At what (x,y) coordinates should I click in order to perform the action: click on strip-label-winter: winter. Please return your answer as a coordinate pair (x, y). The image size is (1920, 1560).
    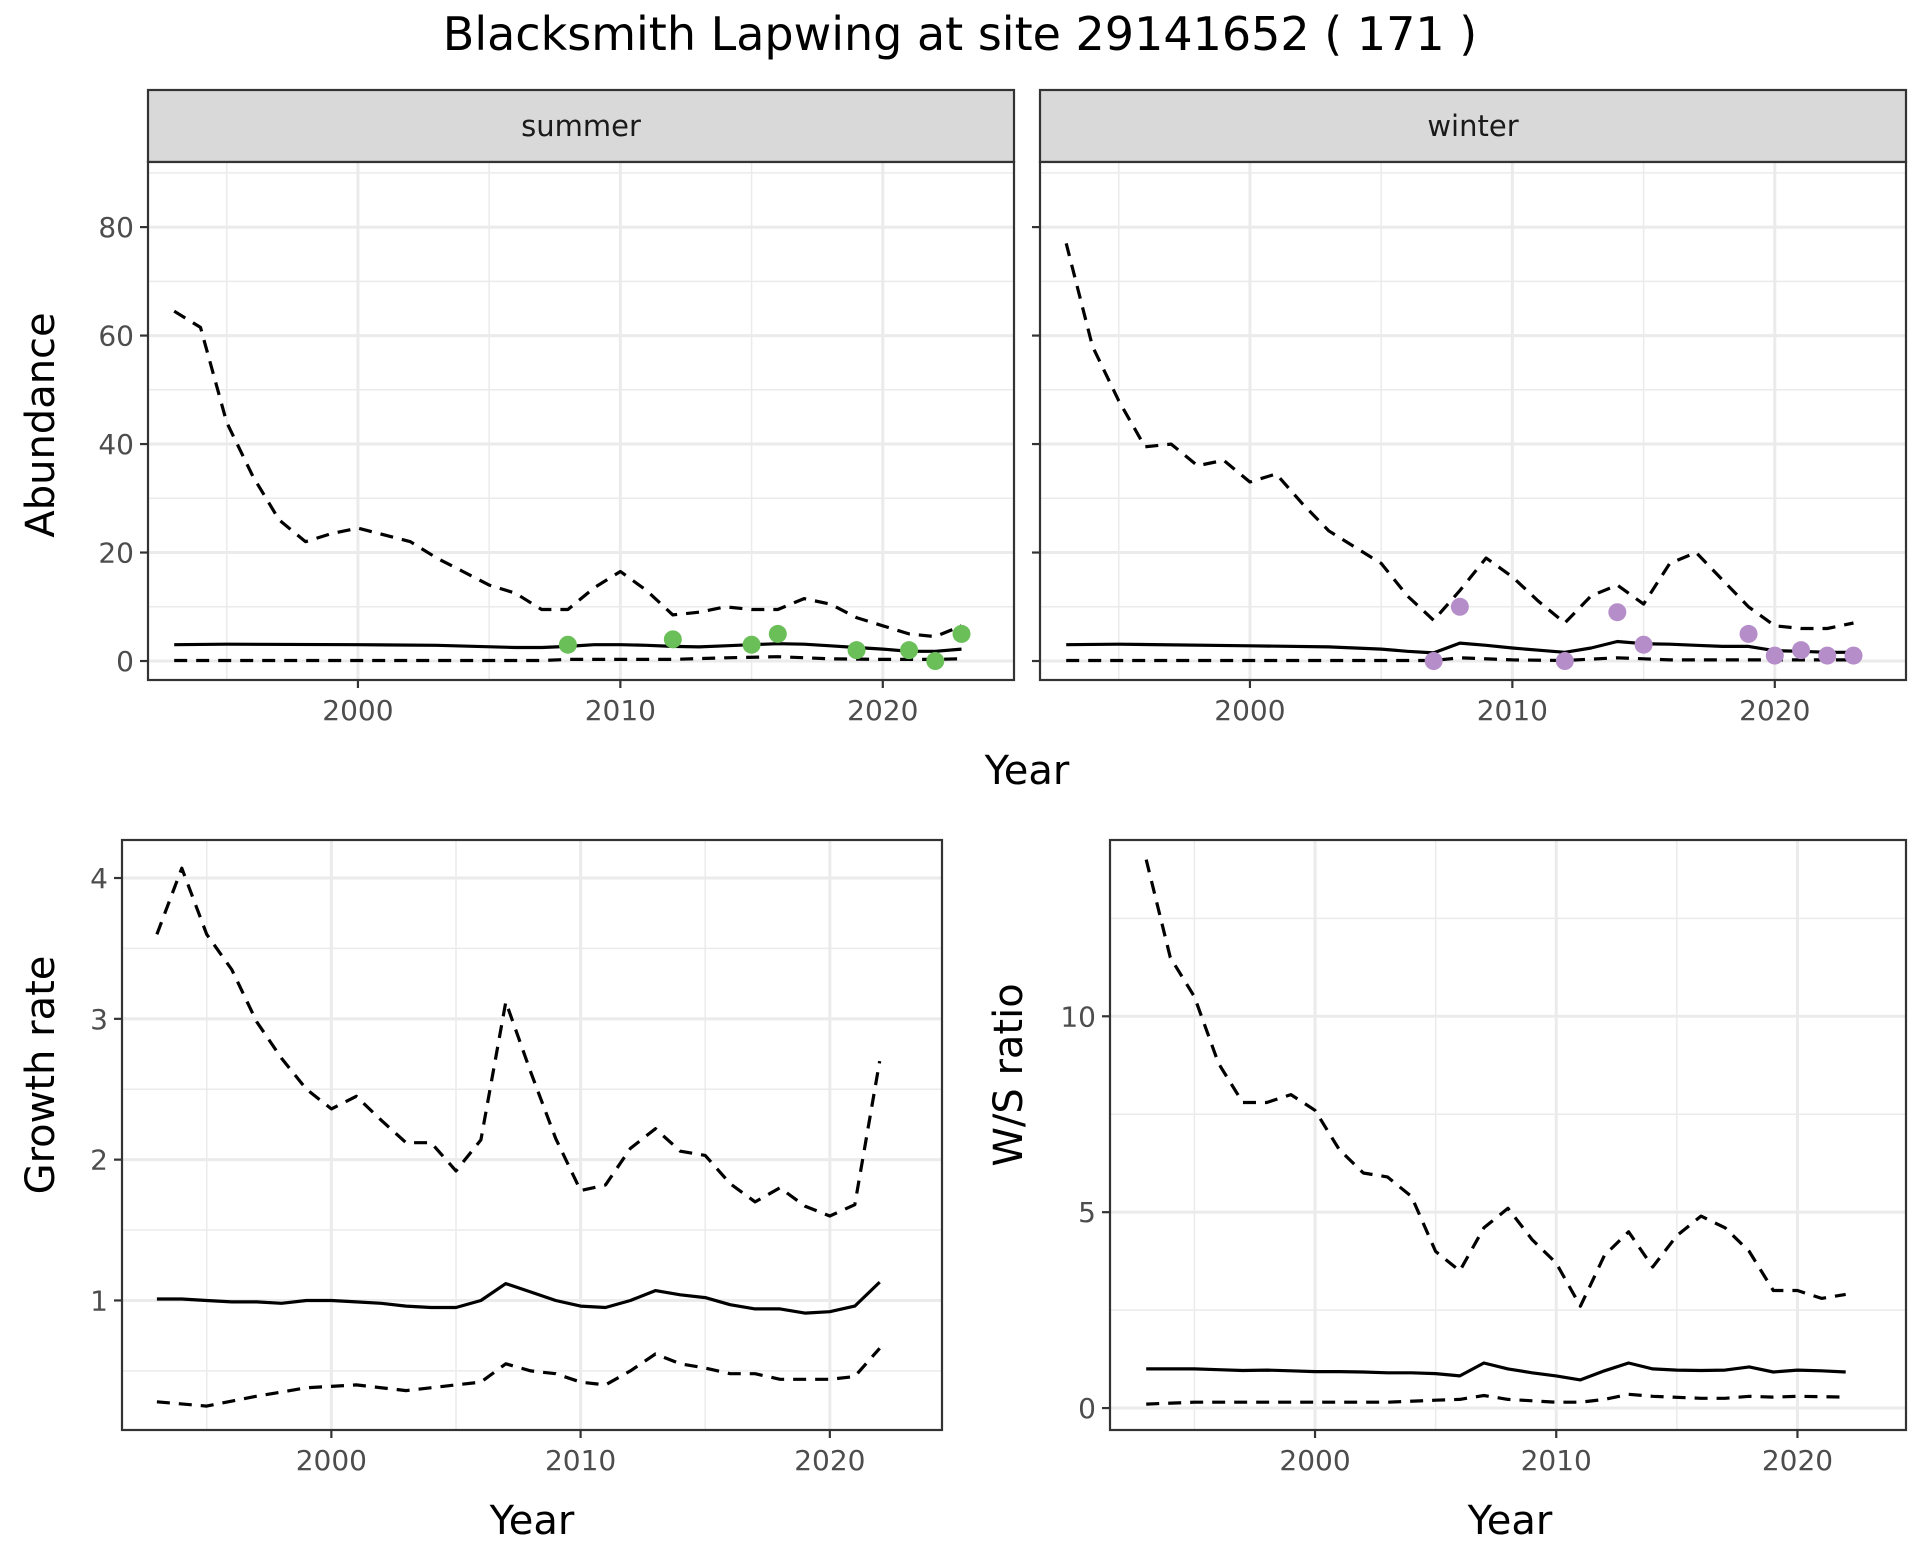
    Looking at the image, I should click on (1472, 126).